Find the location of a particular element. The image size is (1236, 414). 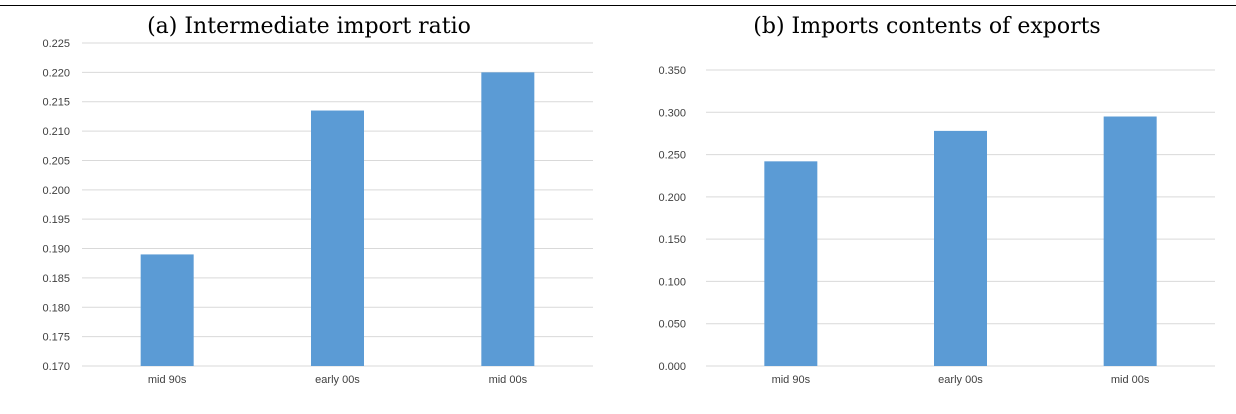

y-tick-label: 0.225 is located at coordinates (56, 44).